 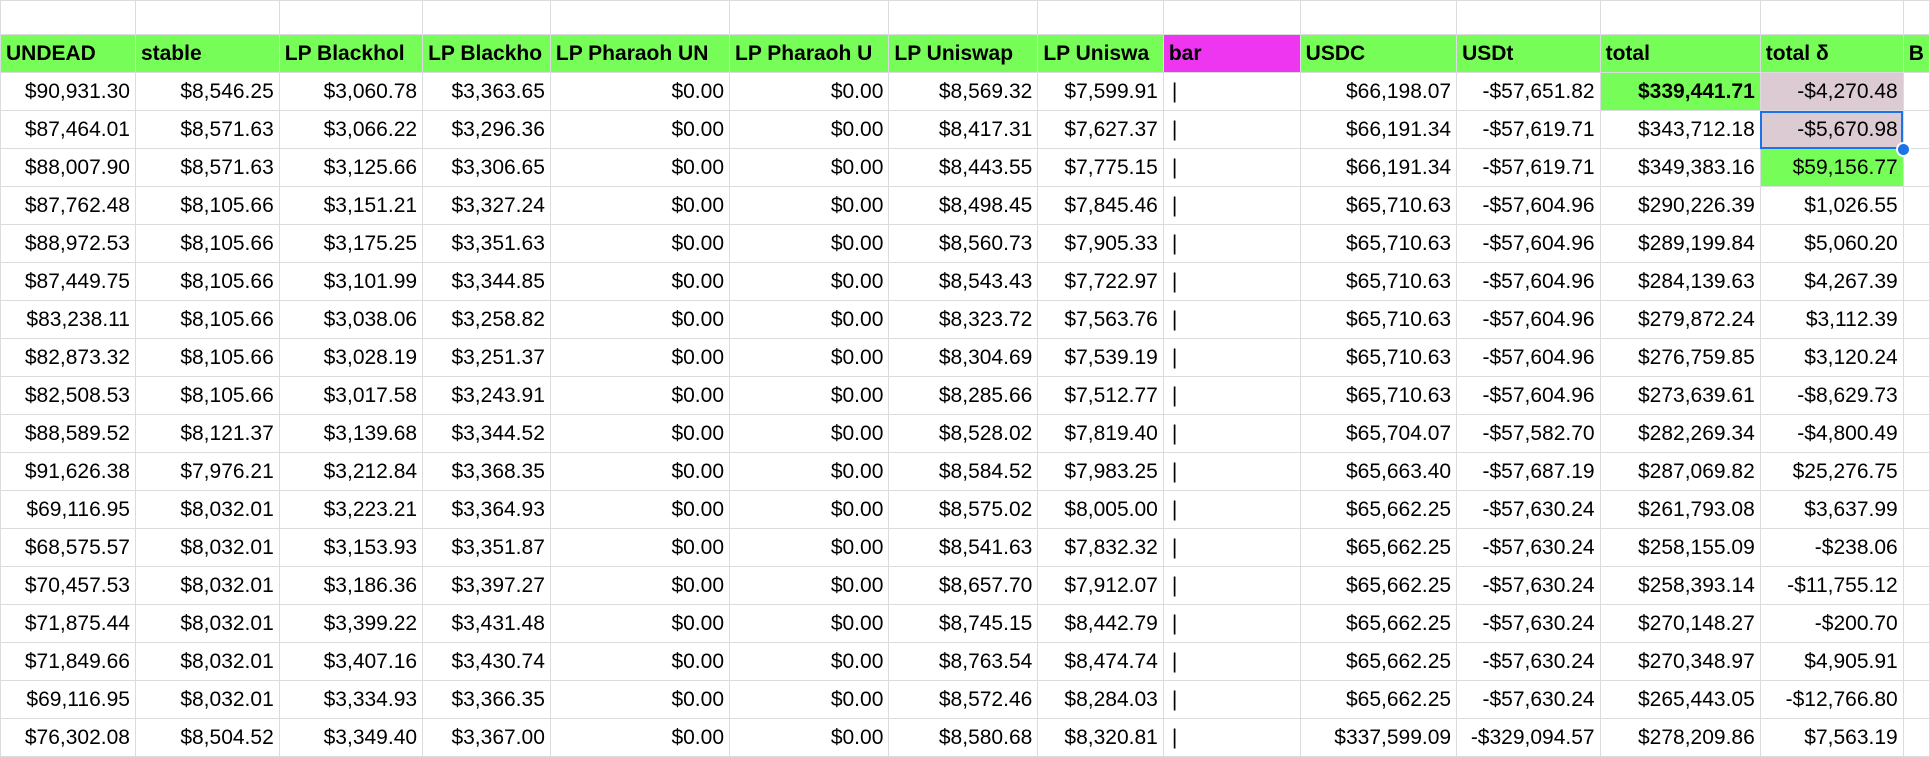 I want to click on header-cell-stable: stable, so click(x=207, y=53).